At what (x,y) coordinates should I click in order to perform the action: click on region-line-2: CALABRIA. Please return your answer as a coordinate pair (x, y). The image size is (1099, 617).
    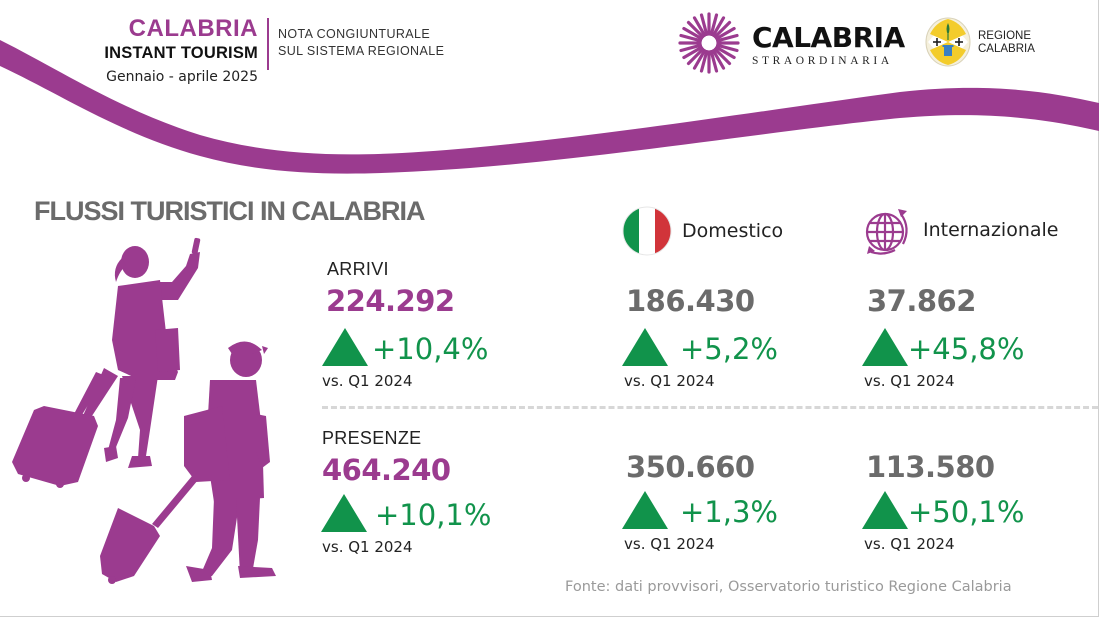
    Looking at the image, I should click on (1006, 49).